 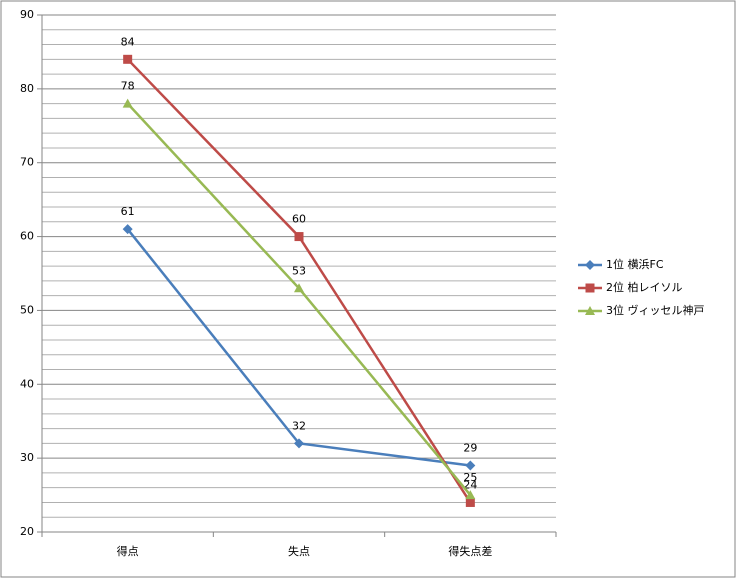 What do you see at coordinates (27, 14) in the screenshot?
I see `y-tick-label: 90` at bounding box center [27, 14].